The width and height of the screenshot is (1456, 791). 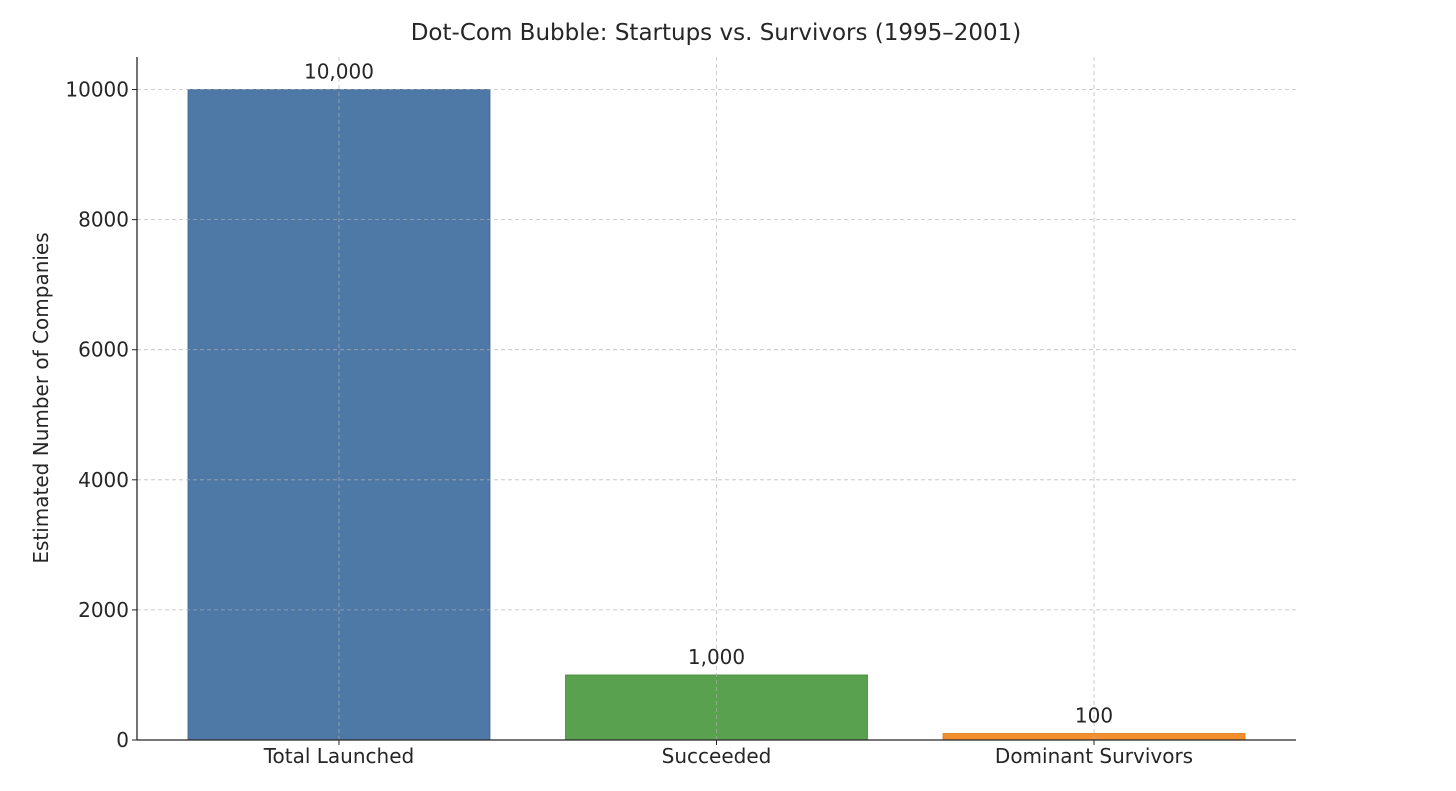 What do you see at coordinates (716, 657) in the screenshot?
I see `bar-value-label: 1,000` at bounding box center [716, 657].